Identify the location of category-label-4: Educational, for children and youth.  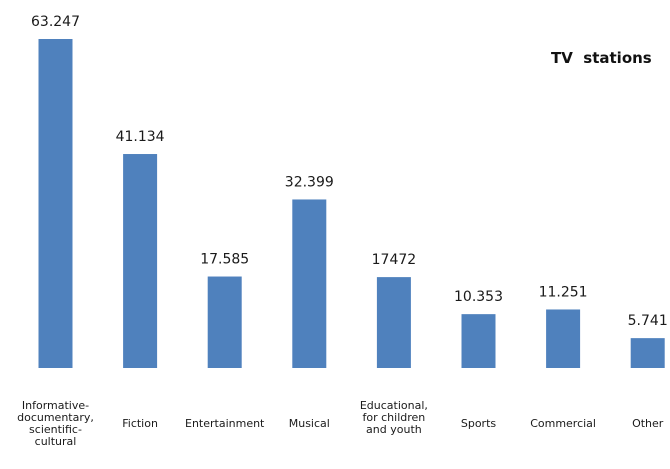
(394, 417).